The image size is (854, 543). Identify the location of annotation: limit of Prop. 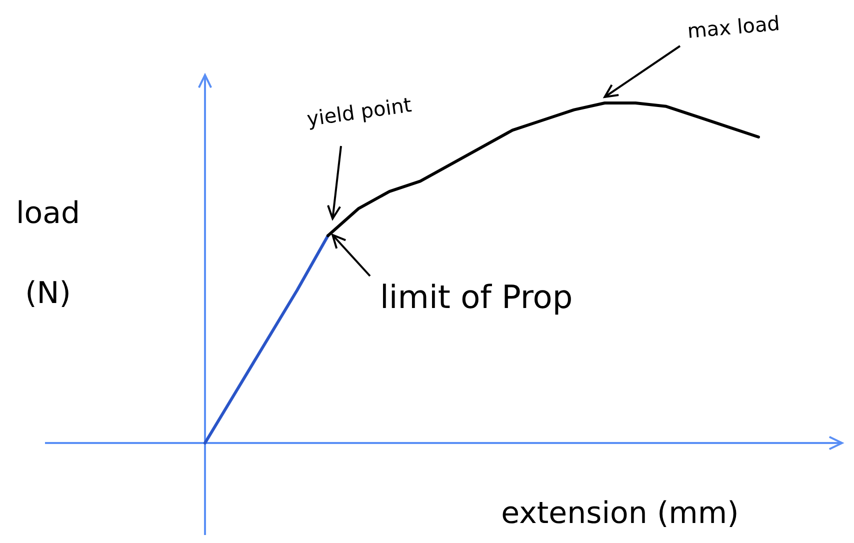
(476, 297).